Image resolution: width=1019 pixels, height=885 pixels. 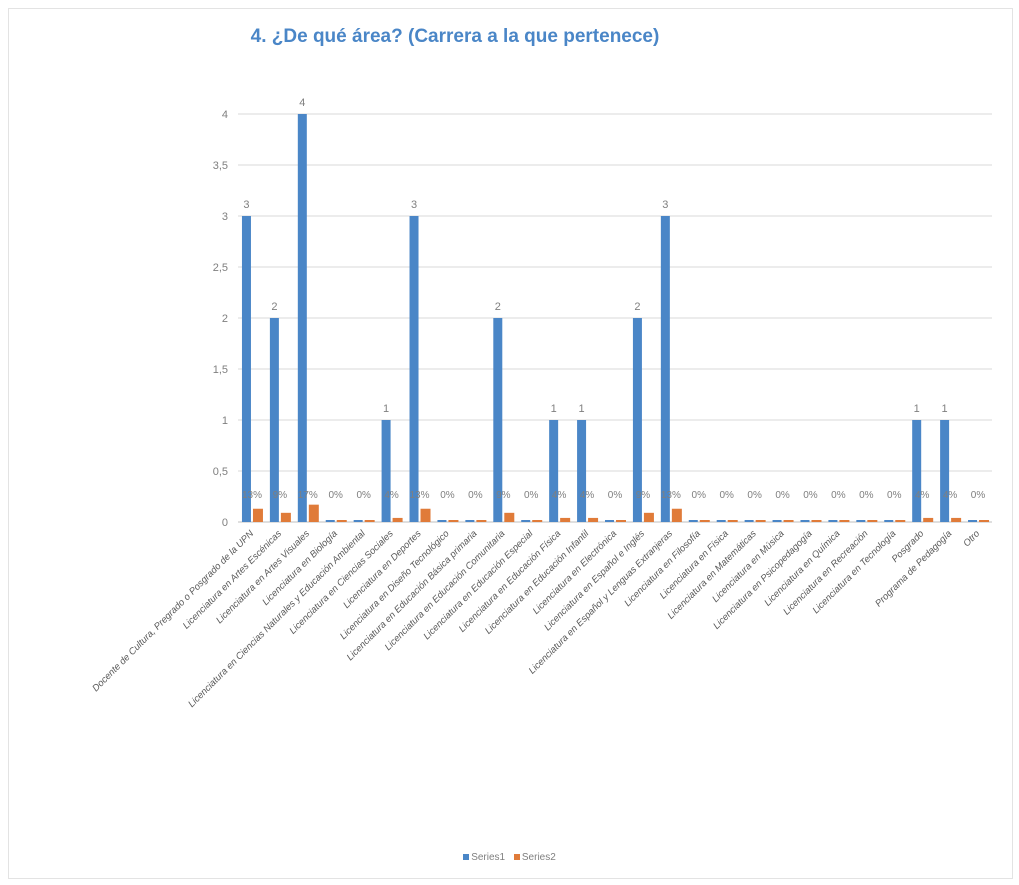 I want to click on y-tick-label: 3, so click(x=225, y=217).